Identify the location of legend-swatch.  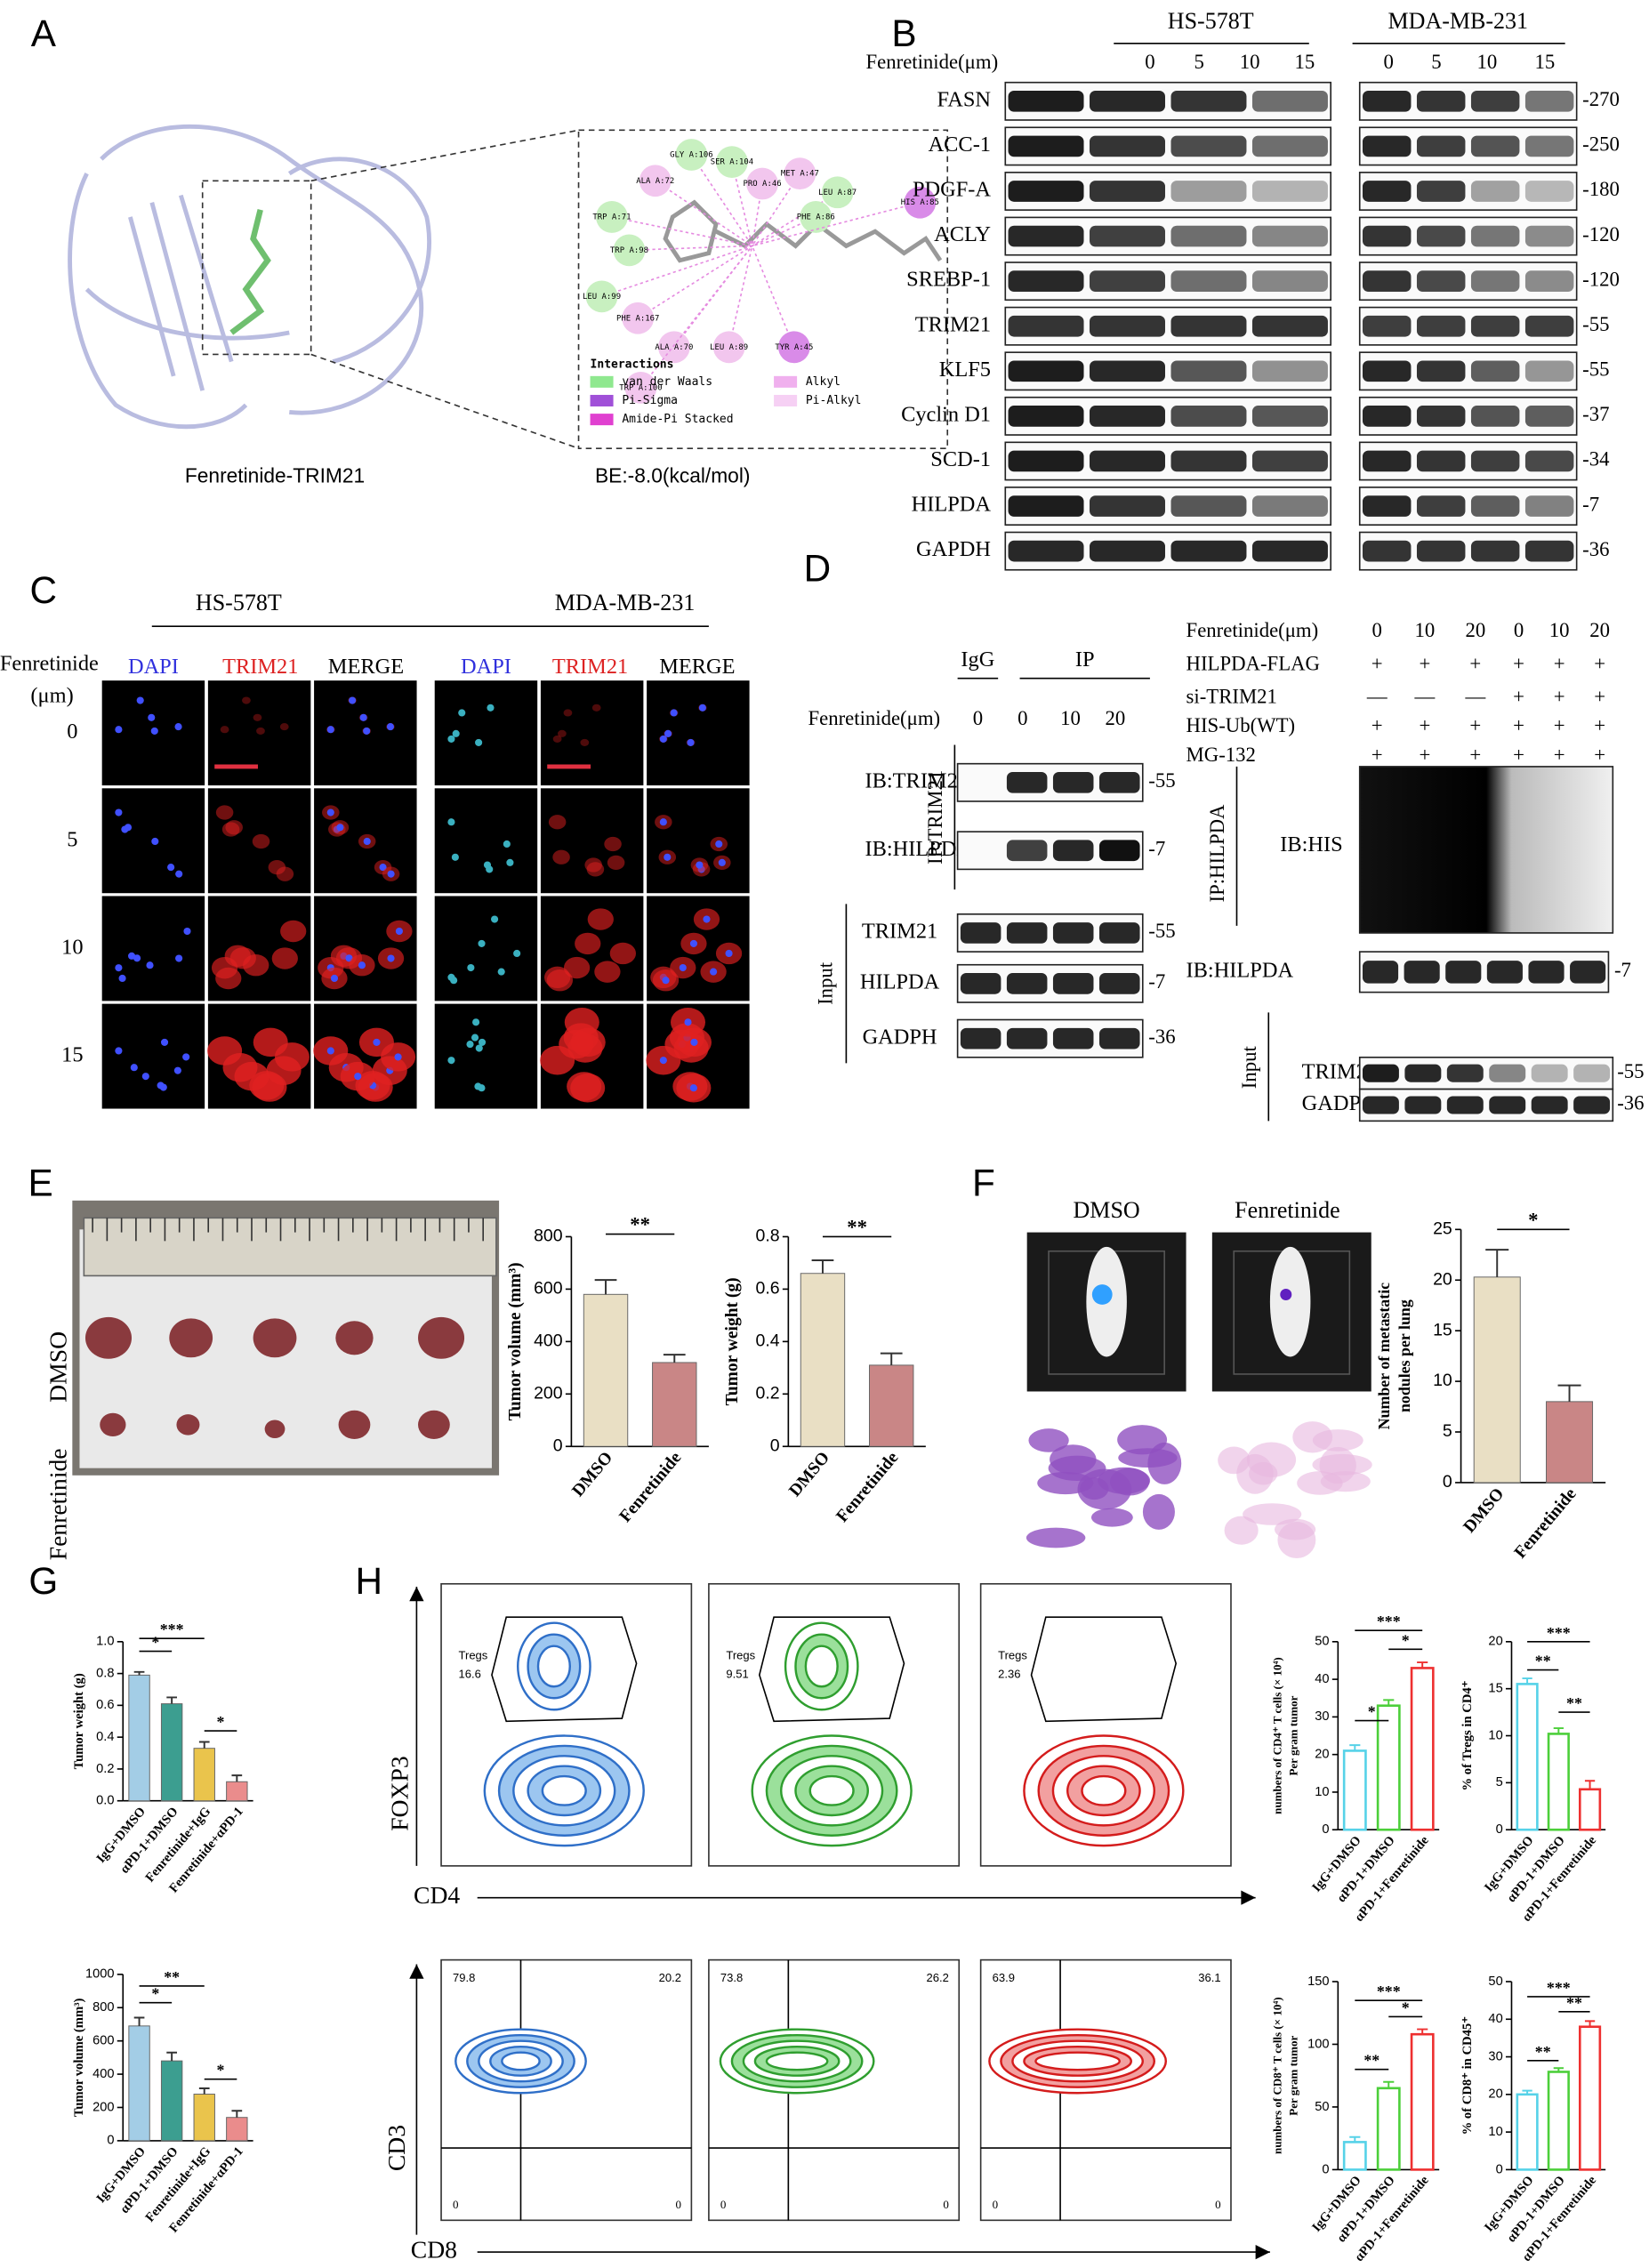
(602, 381).